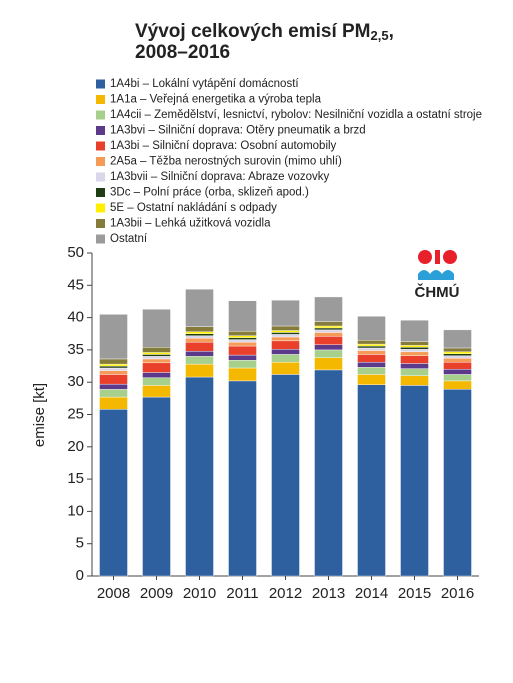  What do you see at coordinates (182, 52) in the screenshot?
I see `chart-subtitle: 2008–2016` at bounding box center [182, 52].